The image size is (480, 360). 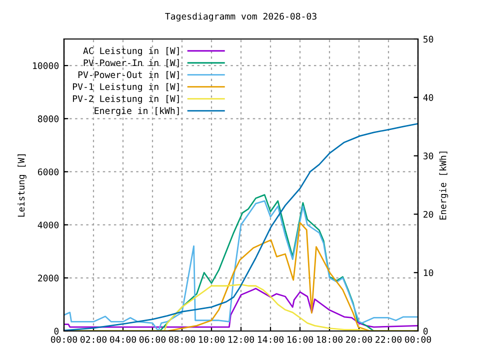 What do you see at coordinates (240, 17) in the screenshot?
I see `chart-title: Tagesdiagramm vom 2026-08-03` at bounding box center [240, 17].